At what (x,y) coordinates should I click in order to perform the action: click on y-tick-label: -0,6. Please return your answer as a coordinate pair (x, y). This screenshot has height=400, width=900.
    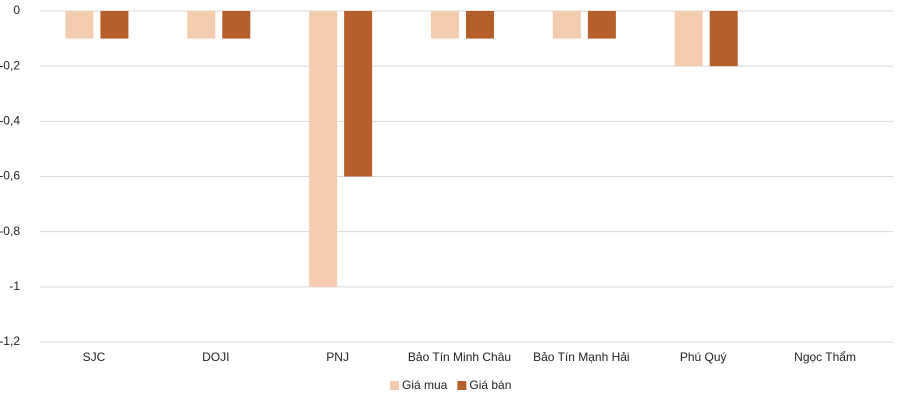
    Looking at the image, I should click on (10, 176).